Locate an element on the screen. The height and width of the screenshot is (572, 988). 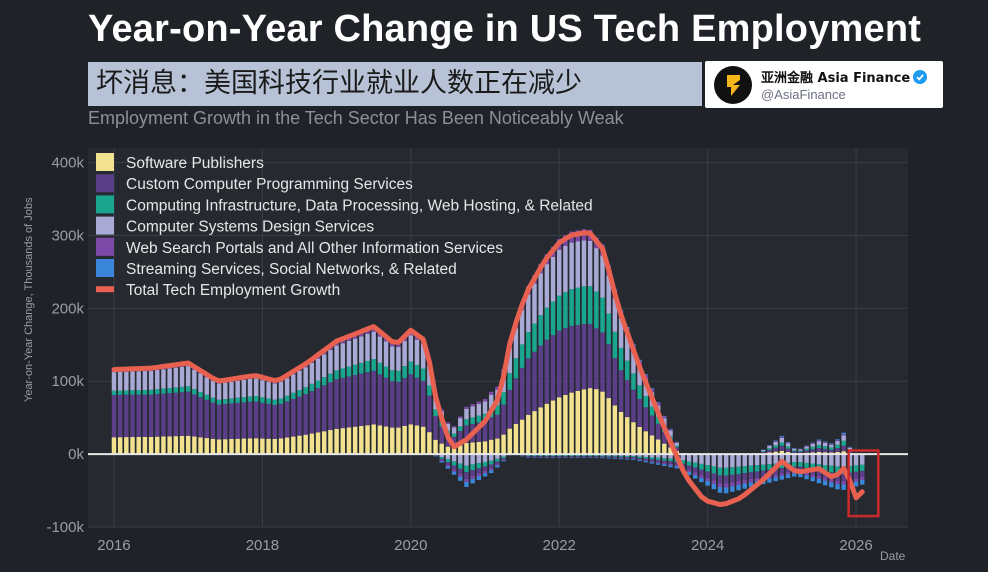
y-tick-label: 400k is located at coordinates (67, 163).